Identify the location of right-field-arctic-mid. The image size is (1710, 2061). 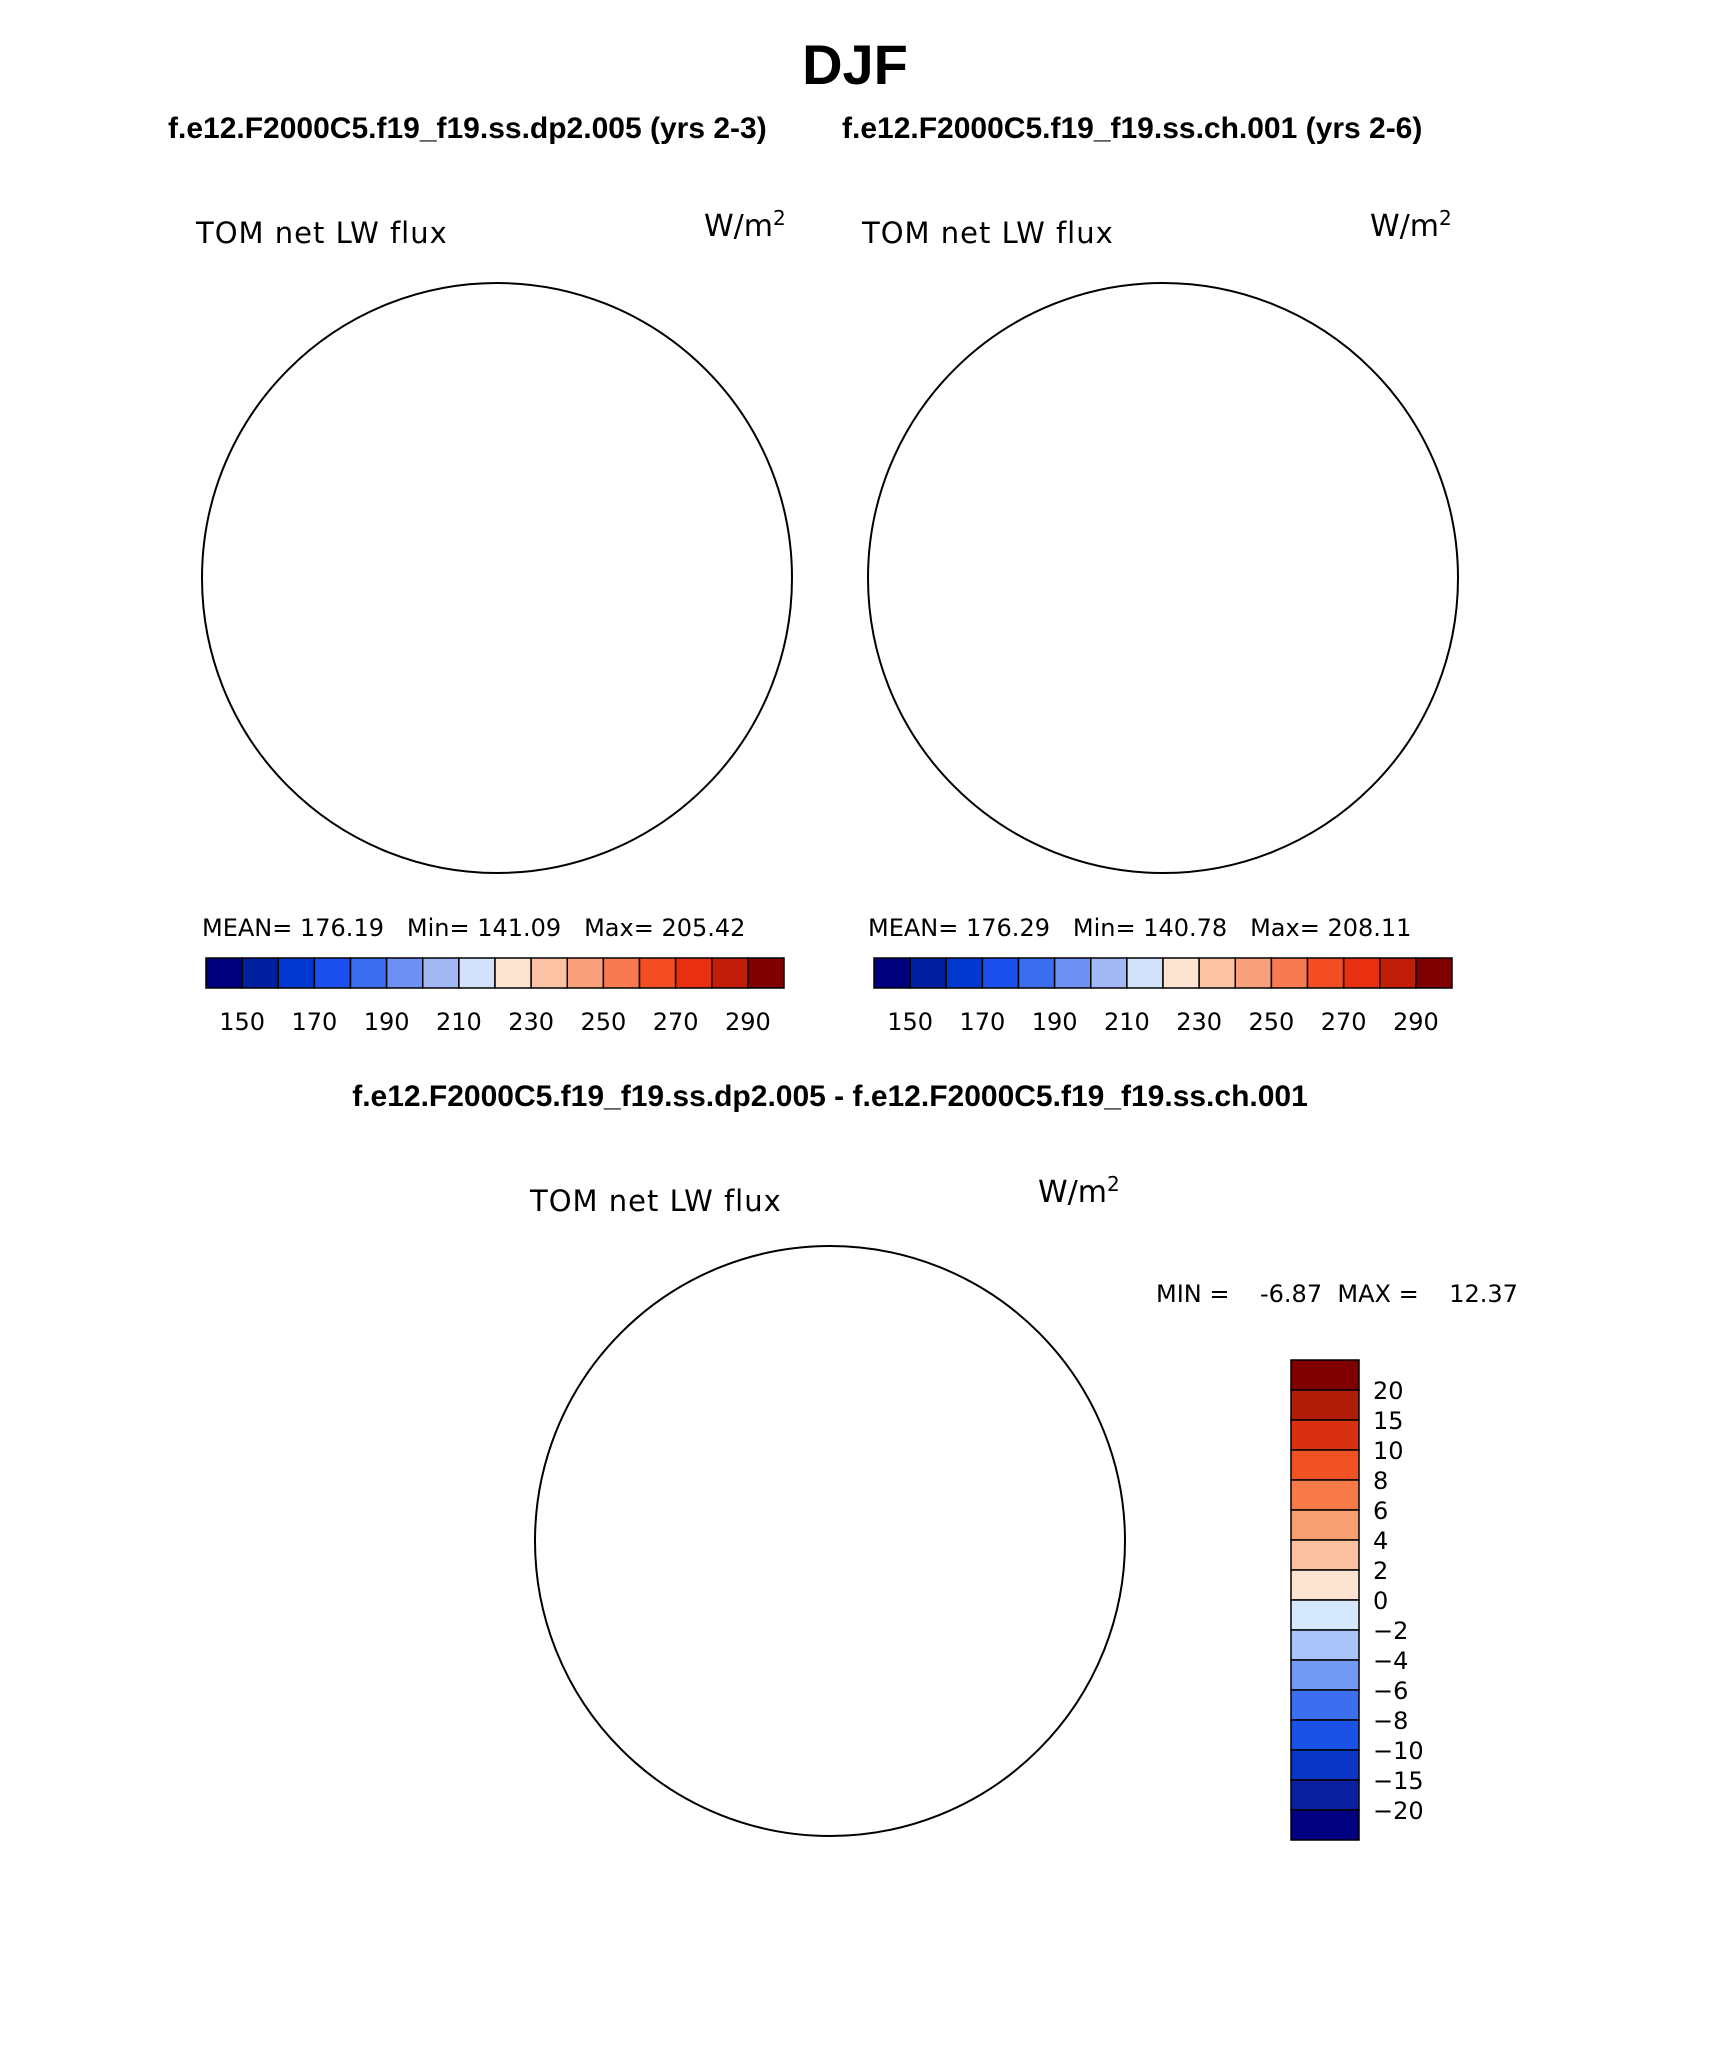
(1153, 518).